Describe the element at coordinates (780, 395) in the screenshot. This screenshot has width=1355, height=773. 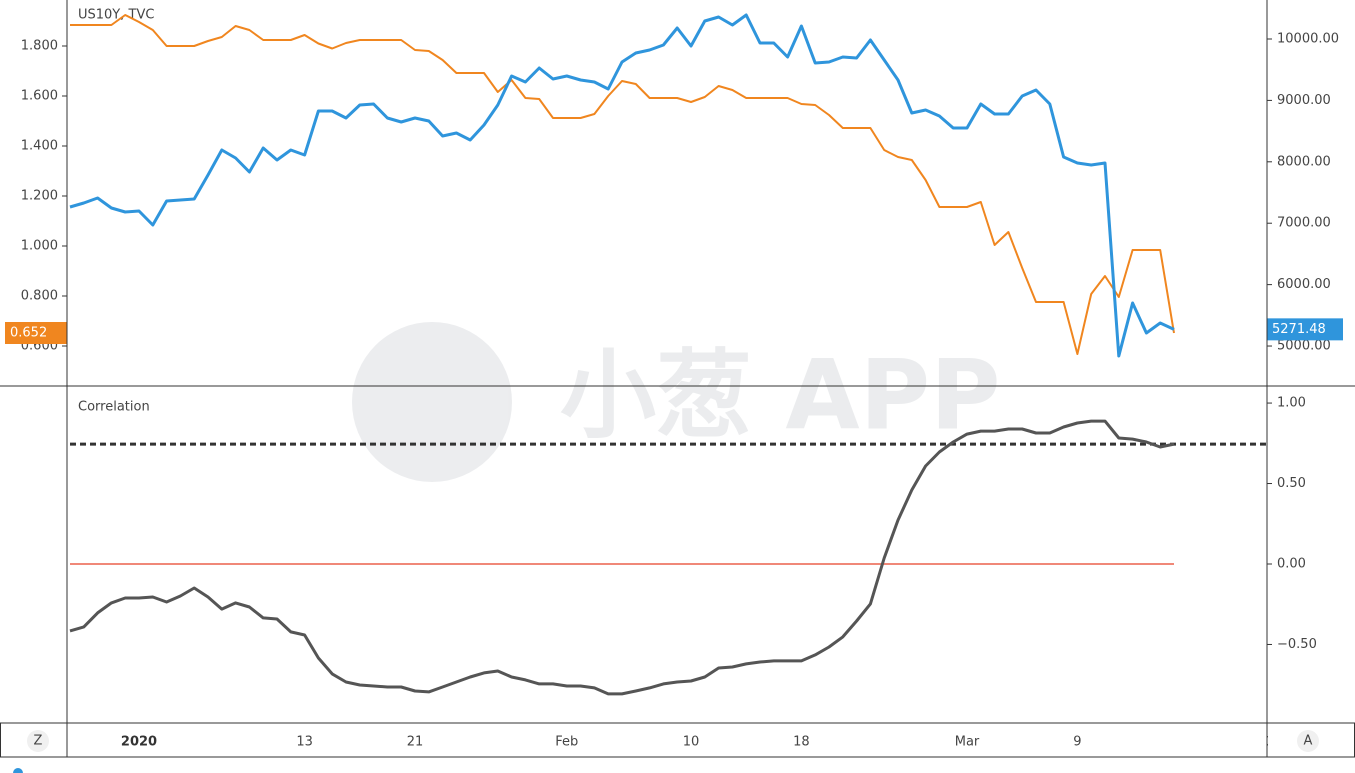
I see `watermark-text: 小葱 APP` at that location.